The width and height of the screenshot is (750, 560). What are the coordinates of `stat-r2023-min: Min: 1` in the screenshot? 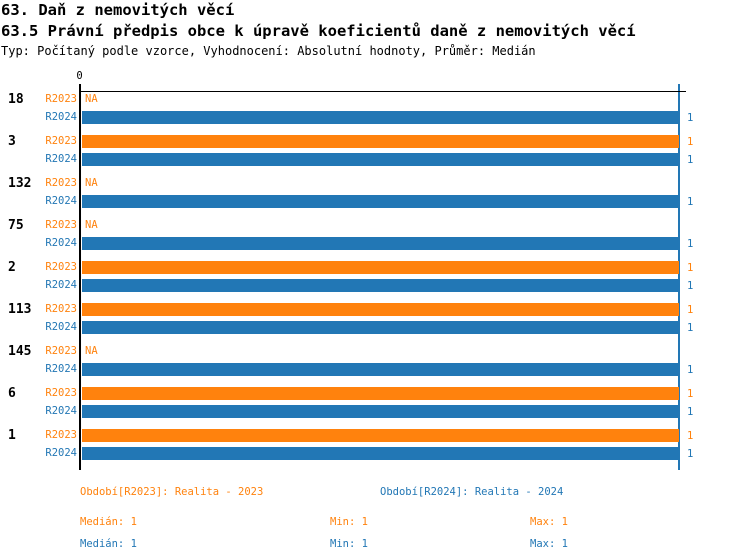 It's located at (349, 522).